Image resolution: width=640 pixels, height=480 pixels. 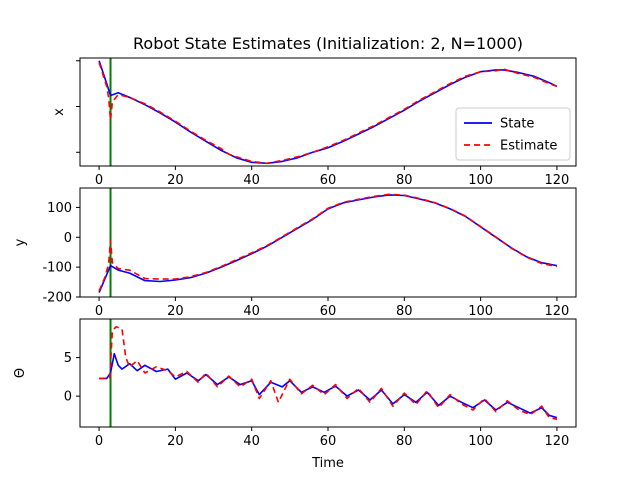 What do you see at coordinates (68, 358) in the screenshot?
I see `y-tick-label: 5` at bounding box center [68, 358].